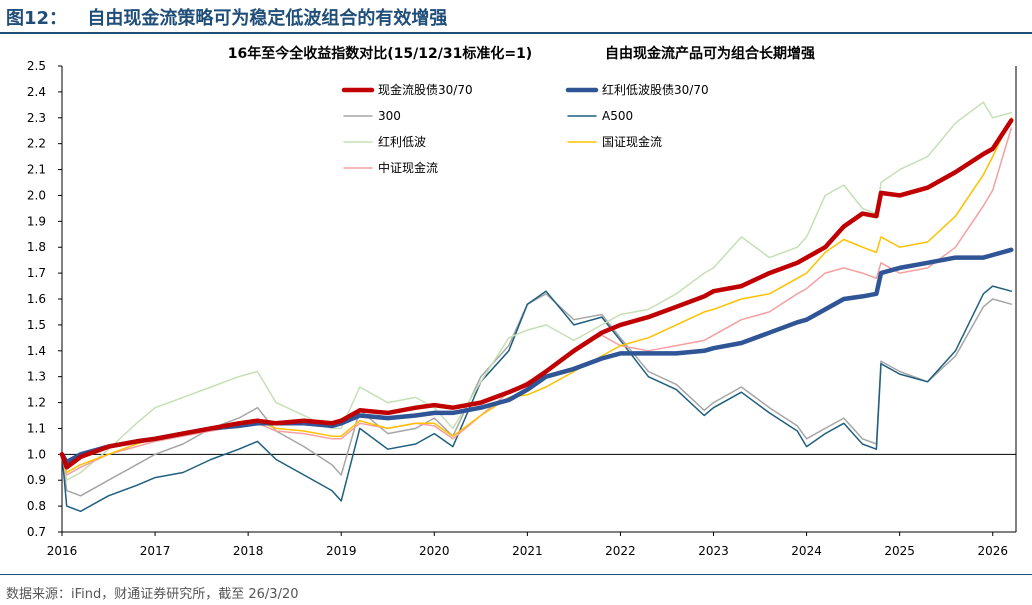  What do you see at coordinates (425, 89) in the screenshot?
I see `legend-label-fcf_bond: 现金流股债30/70` at bounding box center [425, 89].